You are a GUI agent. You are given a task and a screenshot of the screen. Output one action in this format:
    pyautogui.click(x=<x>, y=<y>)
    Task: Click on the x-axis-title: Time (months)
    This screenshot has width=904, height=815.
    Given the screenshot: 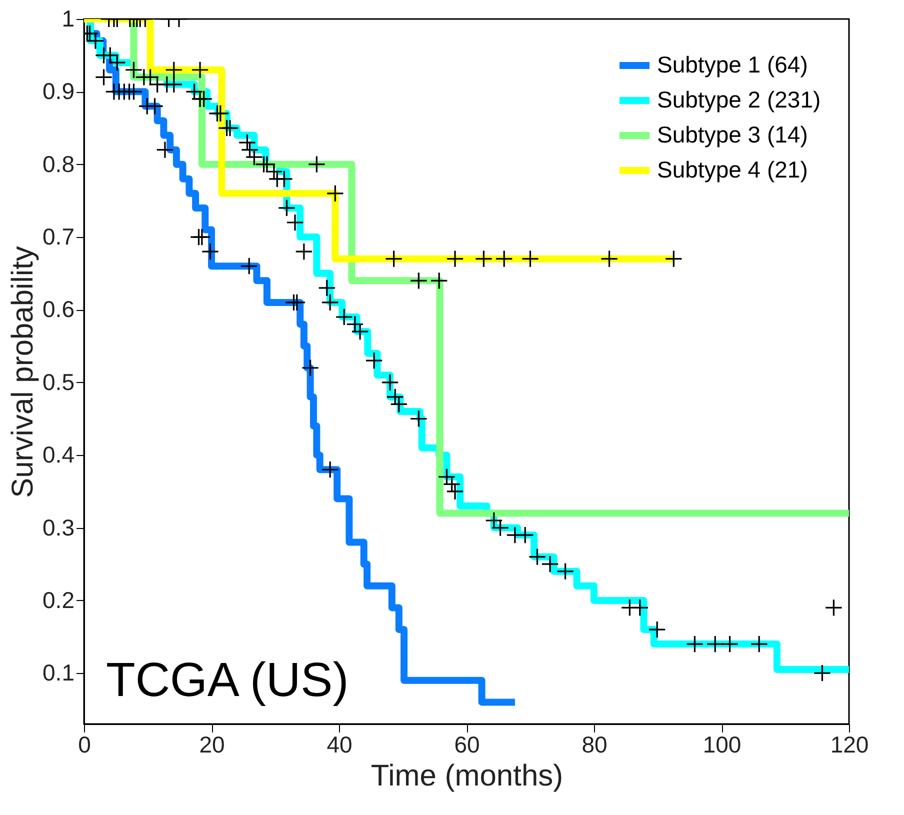 What is the action you would take?
    pyautogui.click(x=467, y=776)
    